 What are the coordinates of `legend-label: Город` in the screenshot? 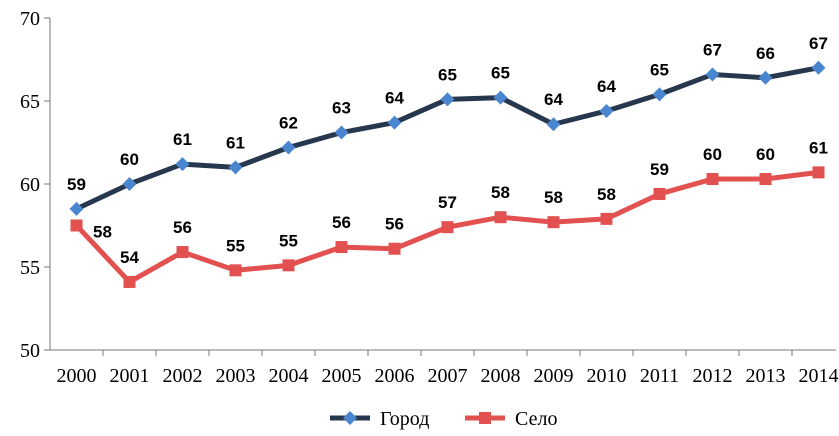 It's located at (404, 419).